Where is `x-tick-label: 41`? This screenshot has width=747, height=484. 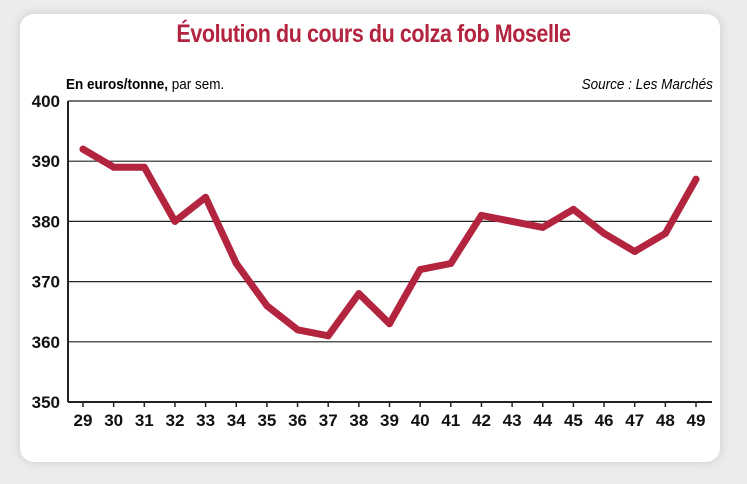 x-tick-label: 41 is located at coordinates (450, 420).